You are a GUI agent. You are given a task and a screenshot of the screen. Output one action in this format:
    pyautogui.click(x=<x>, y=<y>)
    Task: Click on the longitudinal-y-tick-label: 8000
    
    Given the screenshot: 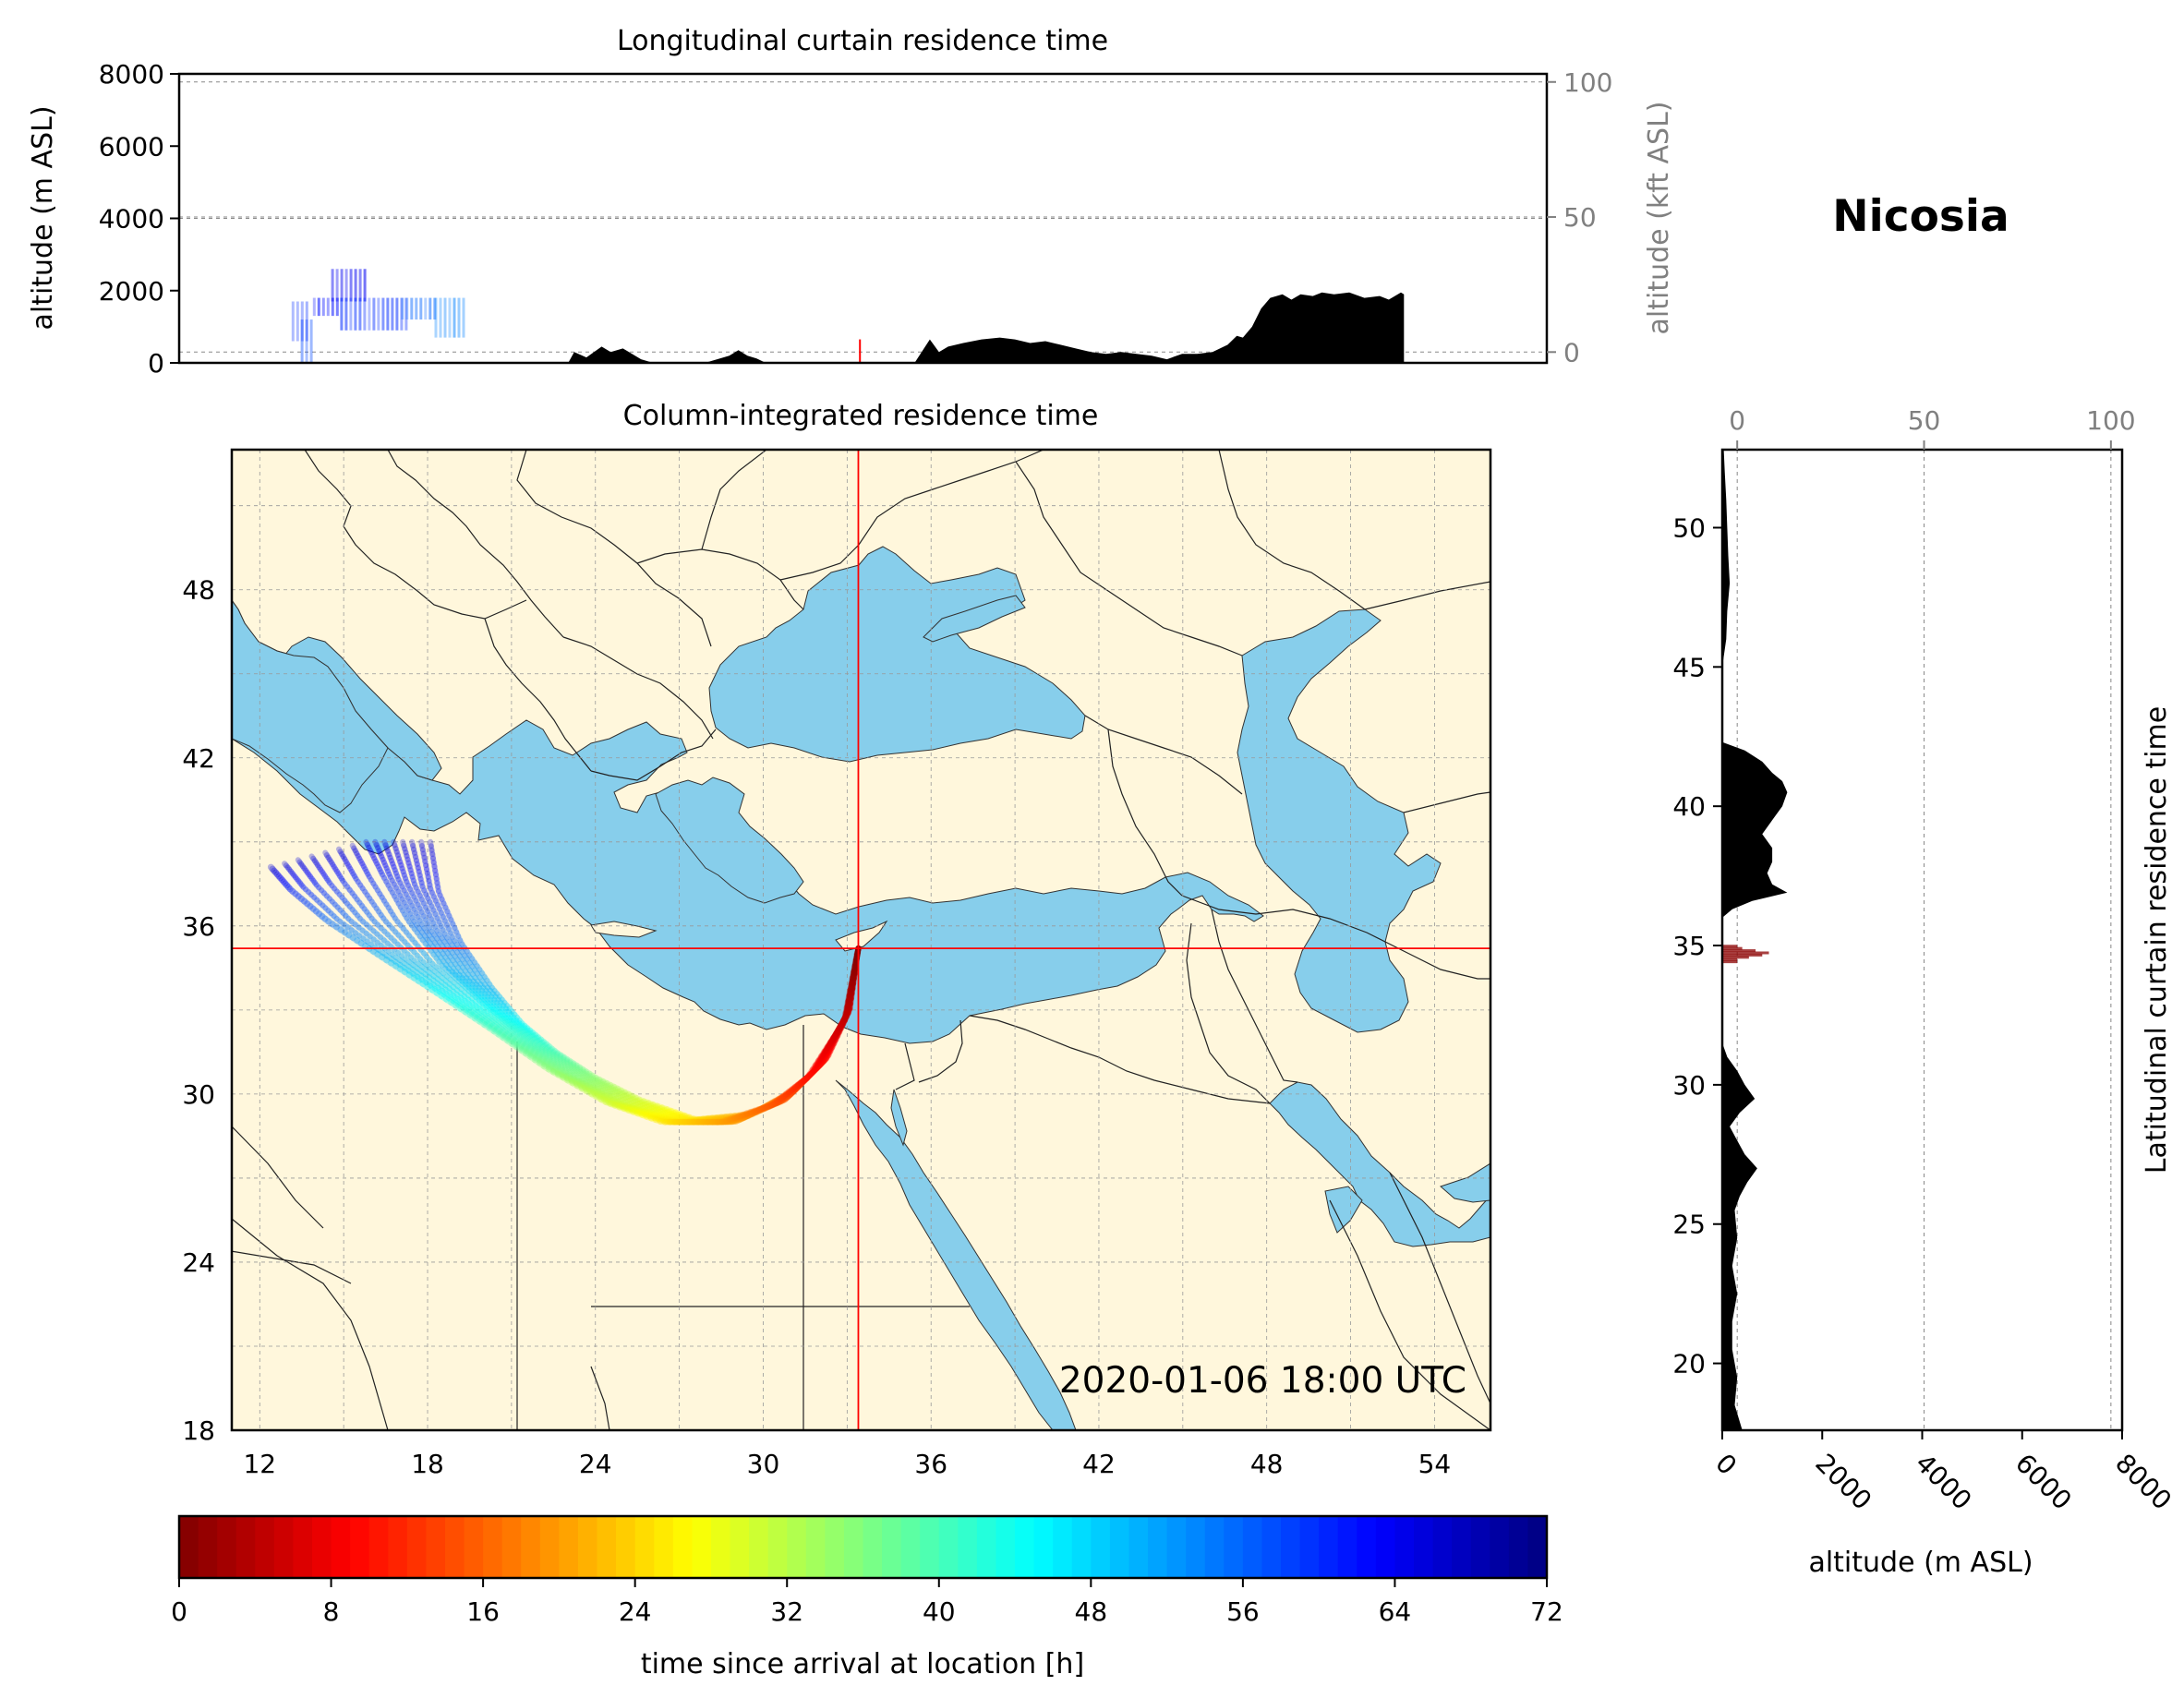 What is the action you would take?
    pyautogui.click(x=131, y=74)
    